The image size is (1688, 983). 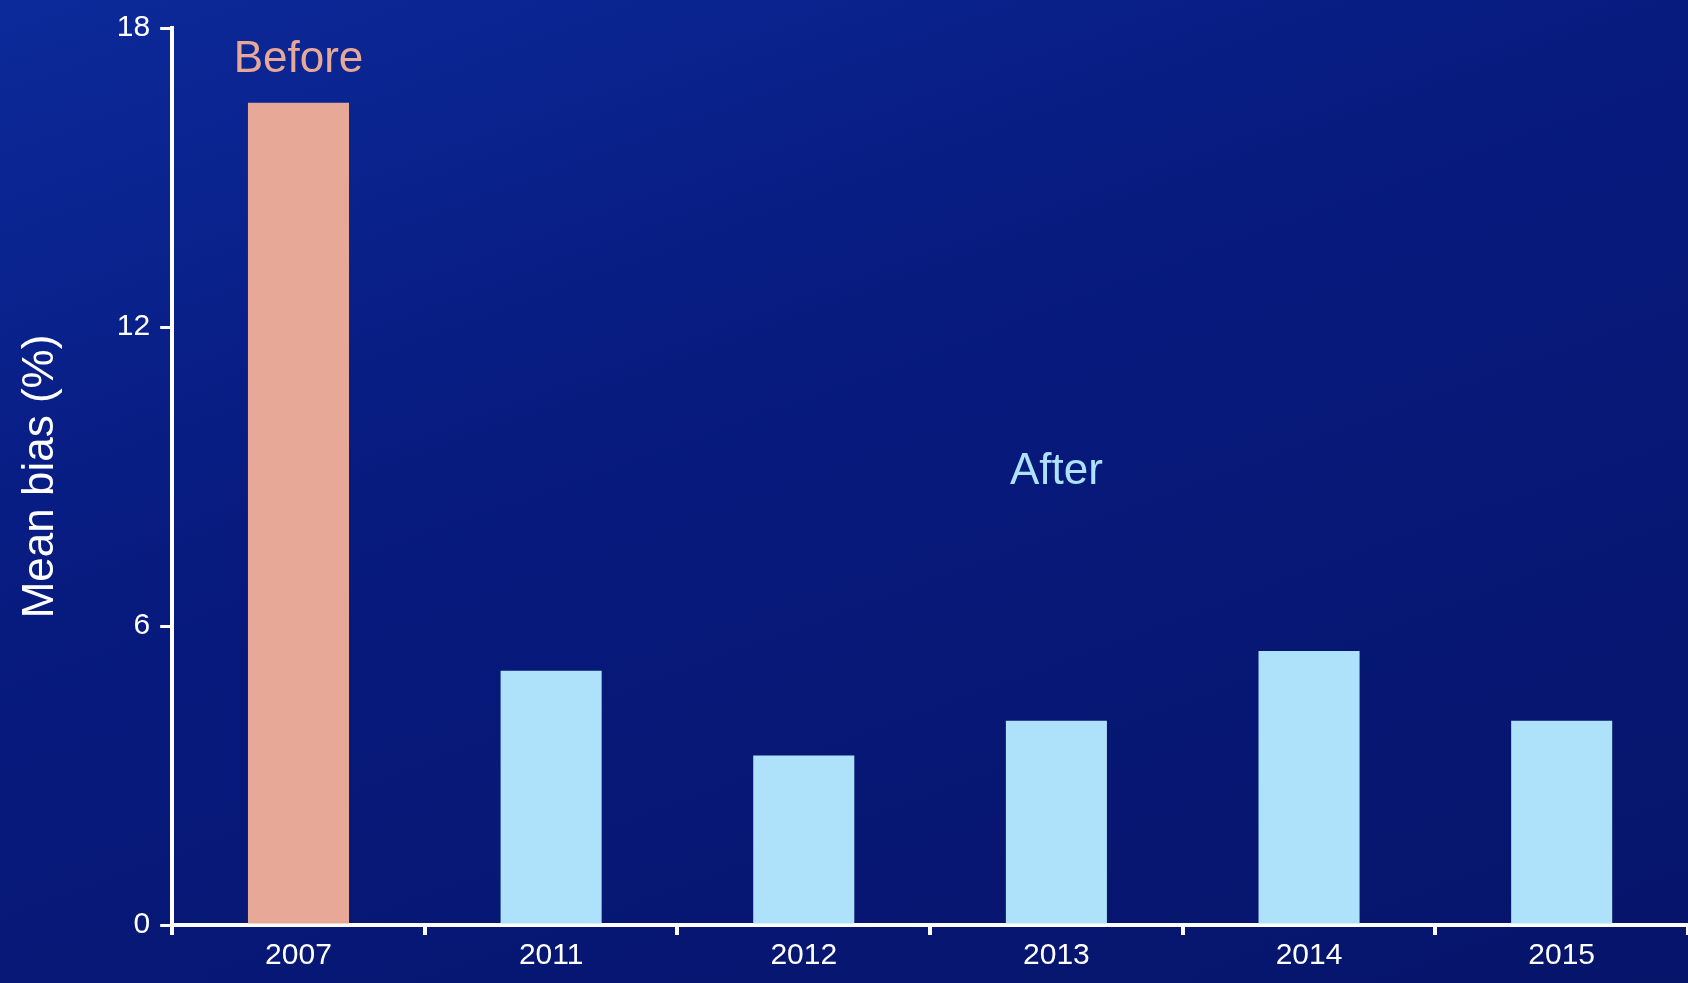 What do you see at coordinates (142, 923) in the screenshot?
I see `y-tick-label: 0` at bounding box center [142, 923].